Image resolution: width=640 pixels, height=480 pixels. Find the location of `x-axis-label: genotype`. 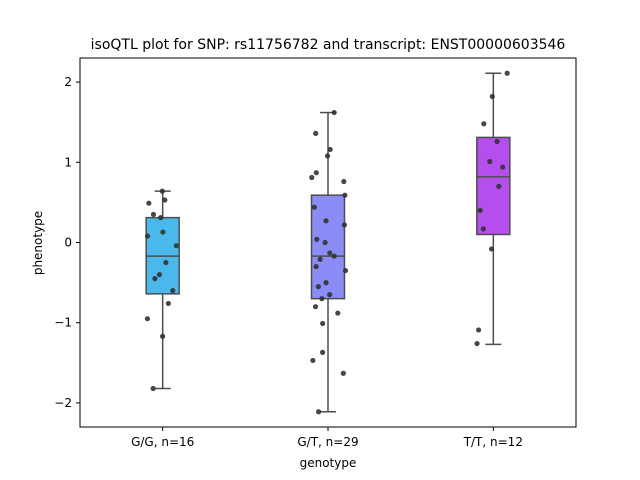

x-axis-label: genotype is located at coordinates (328, 463).